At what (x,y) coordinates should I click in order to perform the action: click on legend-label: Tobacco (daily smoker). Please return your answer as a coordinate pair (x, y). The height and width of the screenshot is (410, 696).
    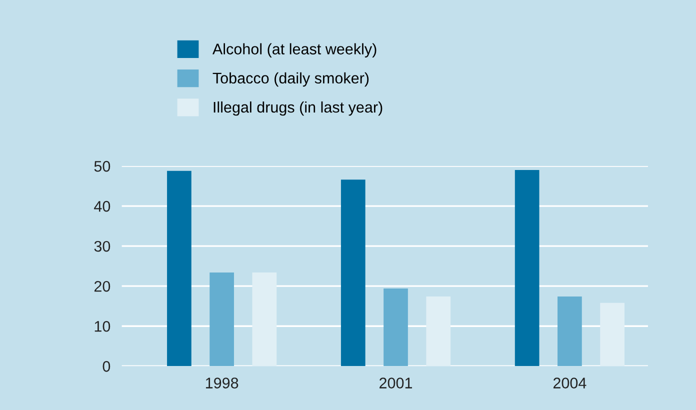
    Looking at the image, I should click on (290, 79).